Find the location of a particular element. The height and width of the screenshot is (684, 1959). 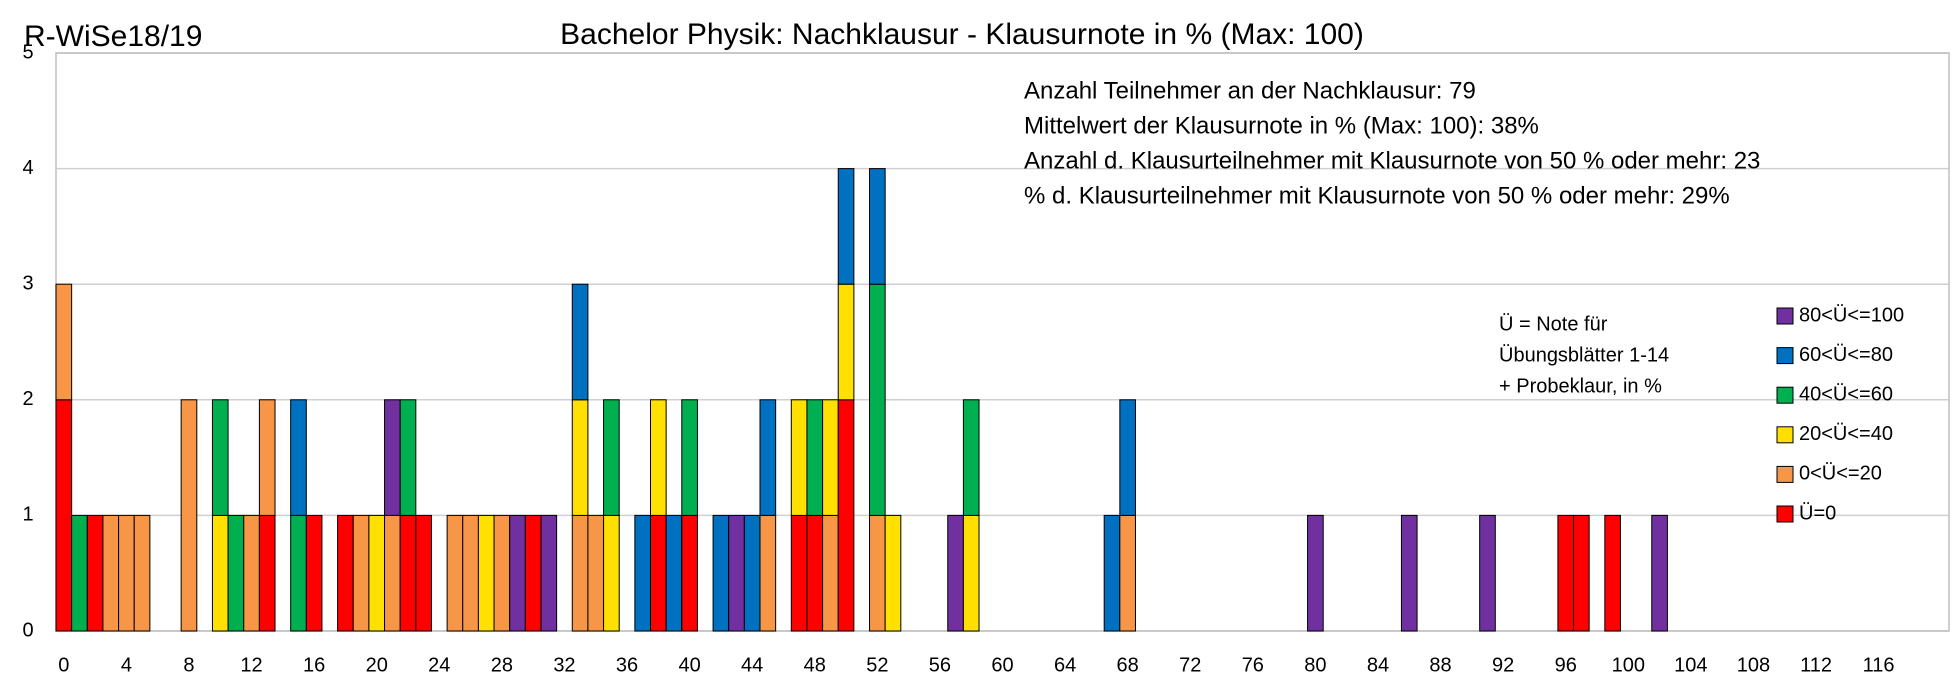

x-tick-label: 72 is located at coordinates (1190, 665).